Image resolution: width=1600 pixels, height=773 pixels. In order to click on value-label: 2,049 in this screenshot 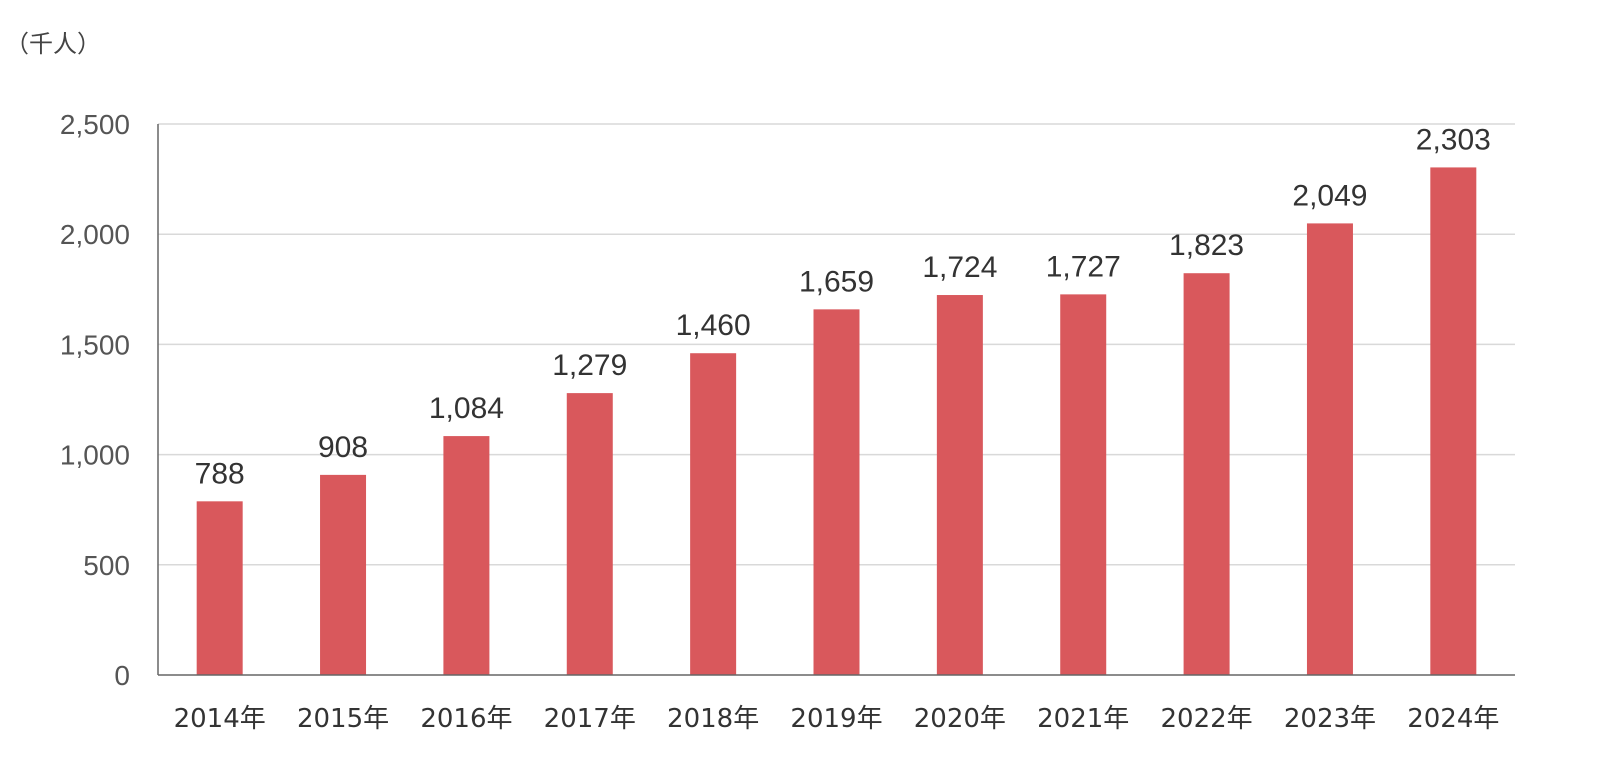, I will do `click(1329, 195)`.